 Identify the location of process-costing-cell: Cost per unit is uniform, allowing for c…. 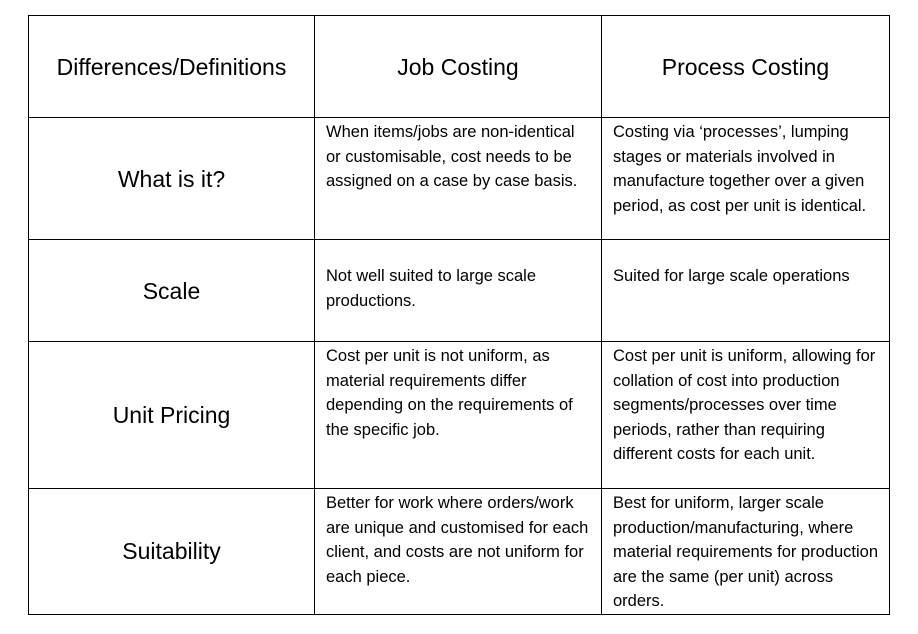
(745, 415).